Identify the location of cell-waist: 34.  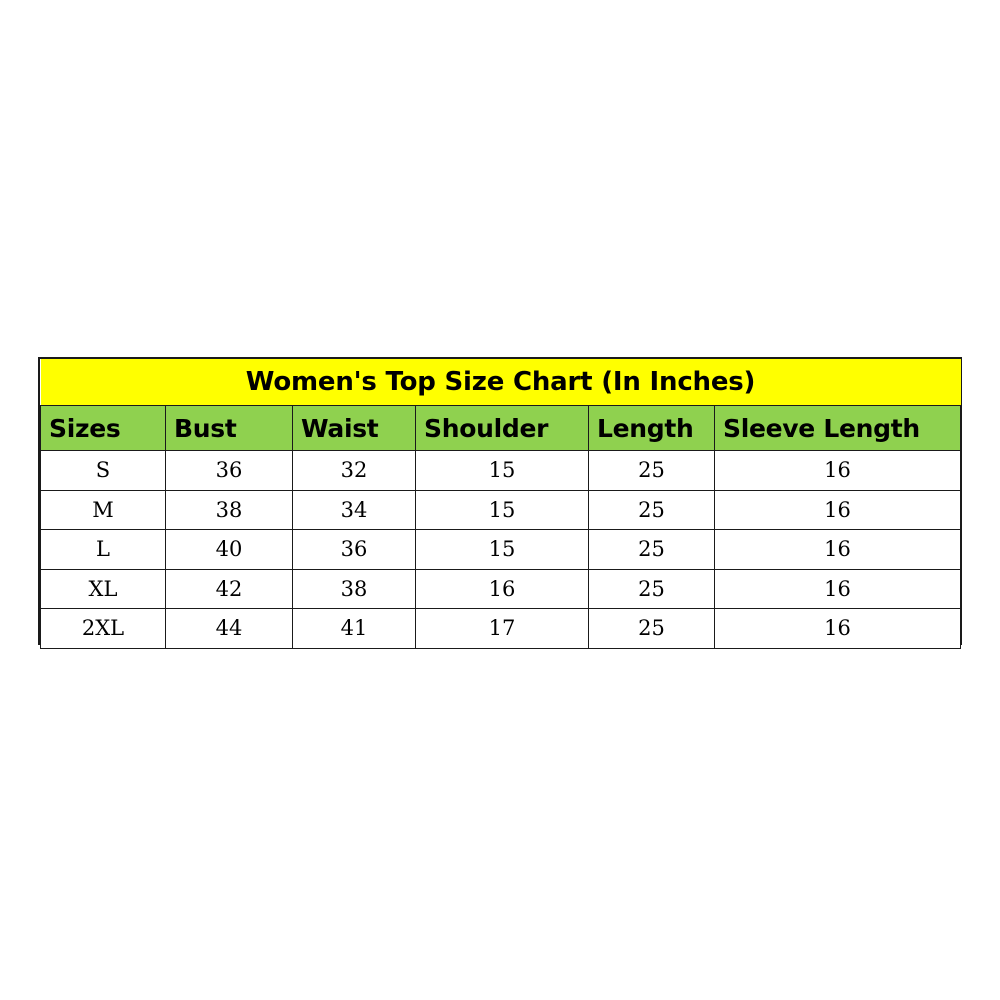
(354, 509).